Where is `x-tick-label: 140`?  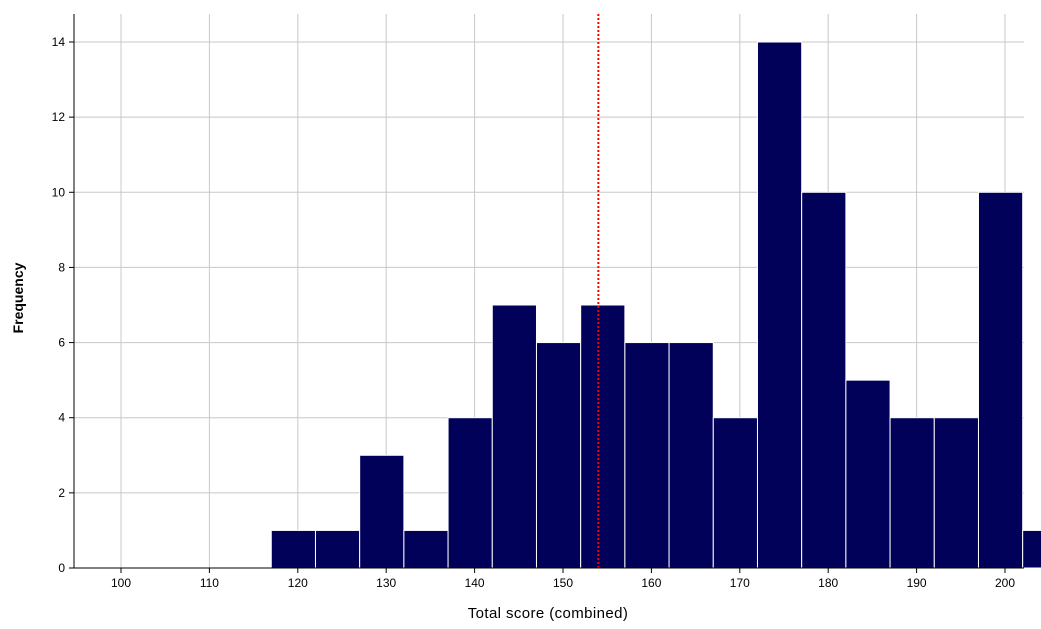 x-tick-label: 140 is located at coordinates (475, 583).